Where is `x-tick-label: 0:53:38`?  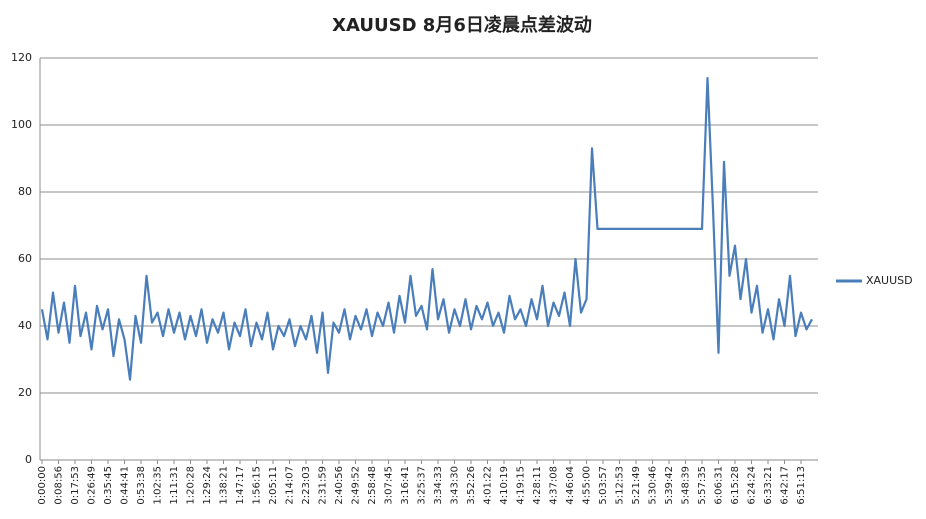 x-tick-label: 0:53:38 is located at coordinates (141, 485).